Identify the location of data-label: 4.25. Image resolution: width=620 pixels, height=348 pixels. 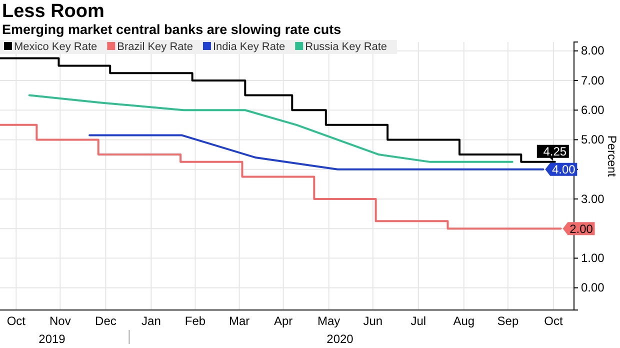
(555, 151).